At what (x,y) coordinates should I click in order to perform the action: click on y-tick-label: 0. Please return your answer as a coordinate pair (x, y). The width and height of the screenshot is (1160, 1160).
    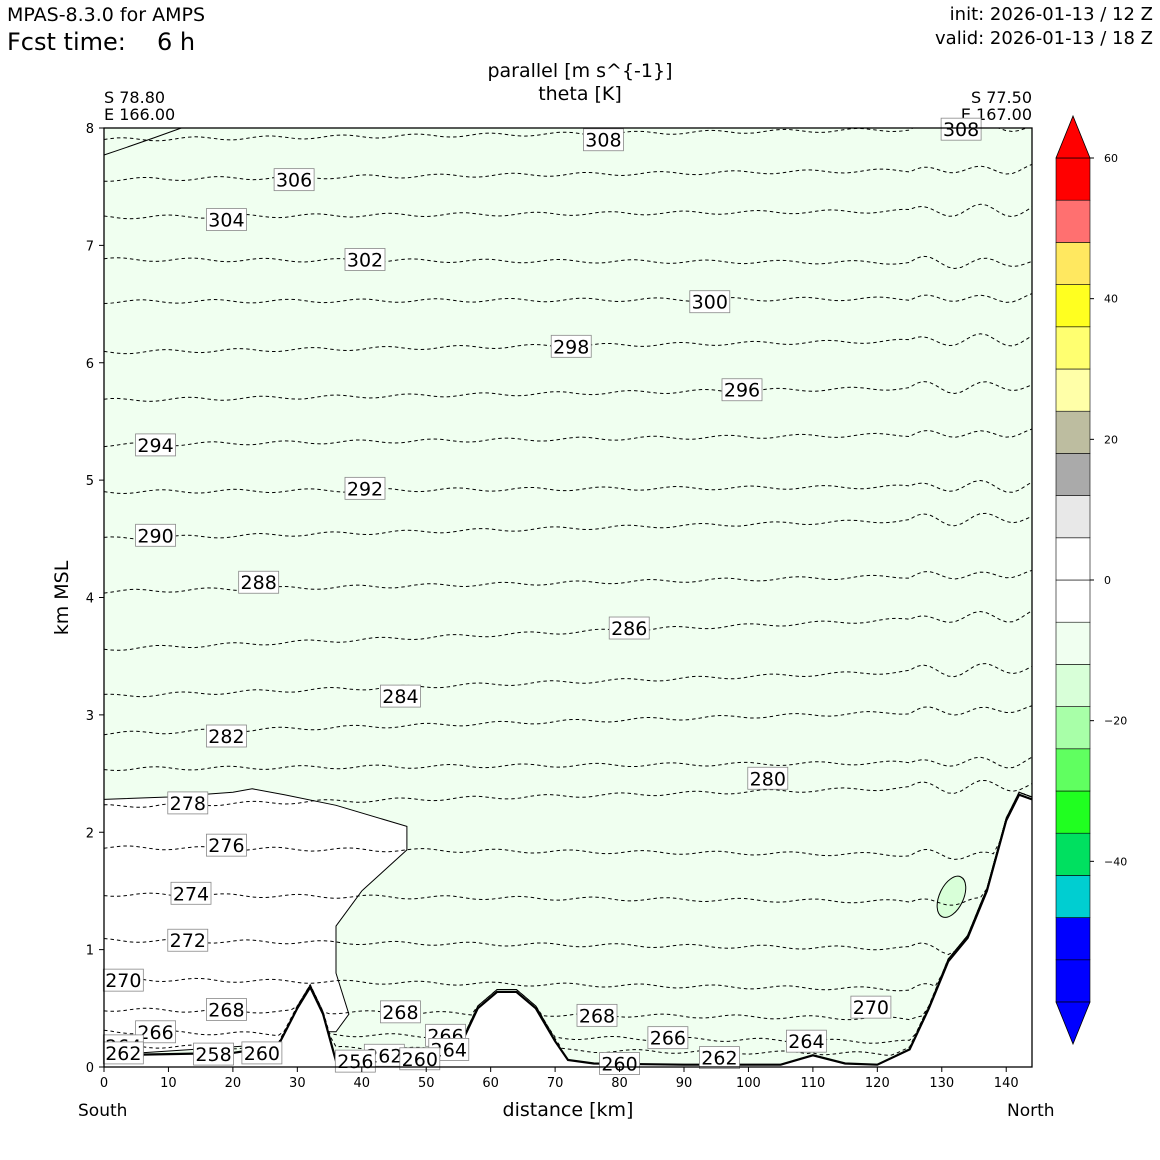
    Looking at the image, I should click on (90, 1068).